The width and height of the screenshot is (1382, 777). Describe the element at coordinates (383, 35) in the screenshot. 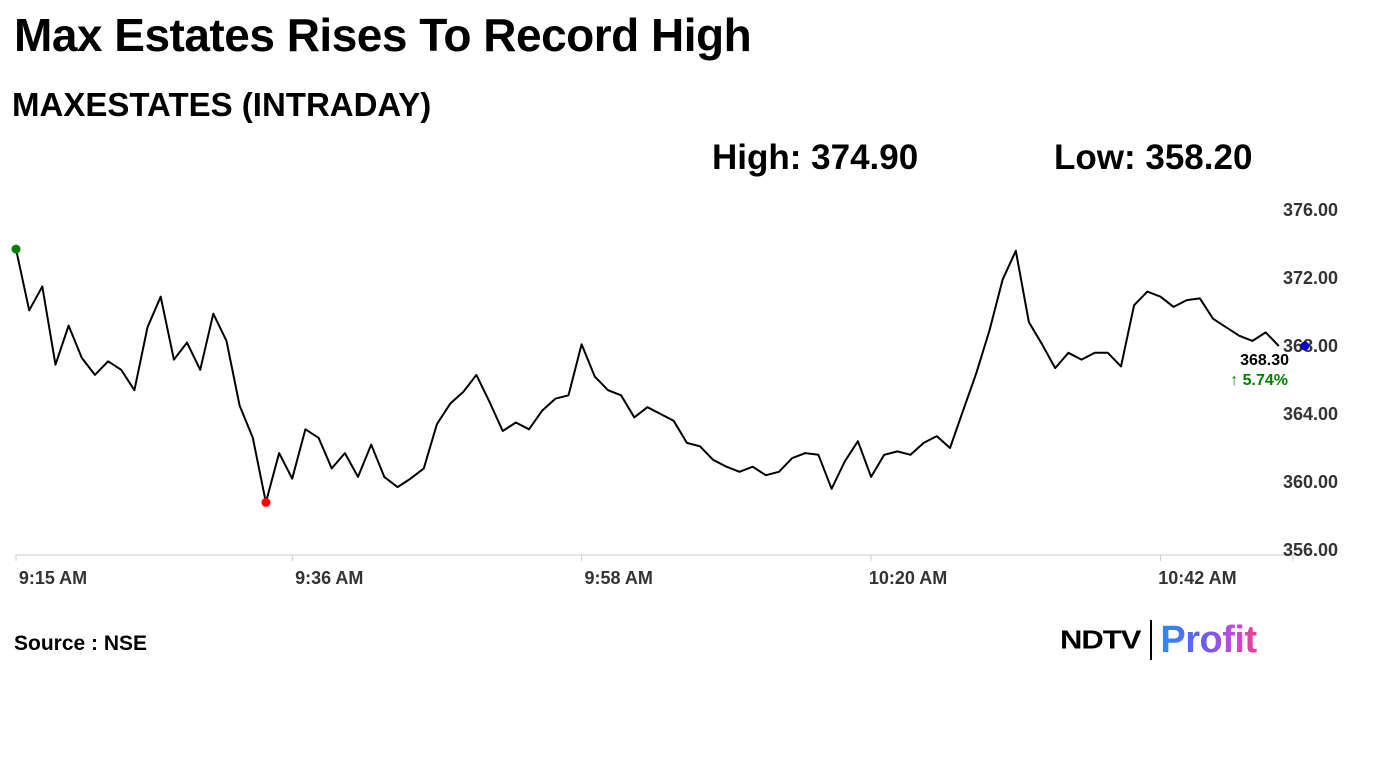

I see `chart-title: Max Estates Rises To Record High` at that location.